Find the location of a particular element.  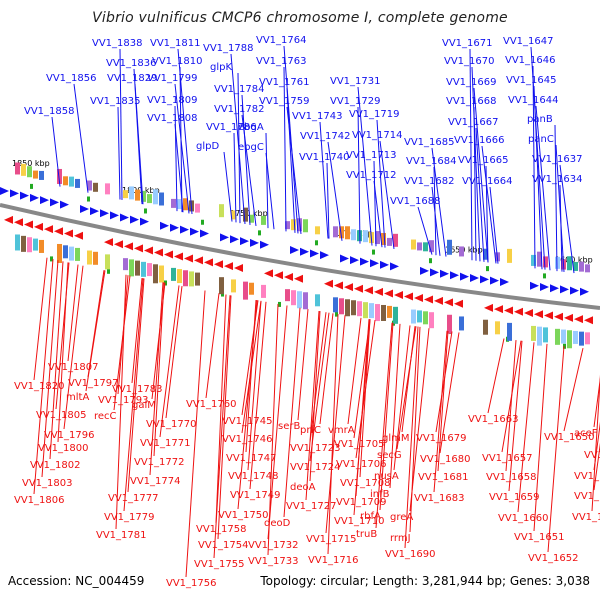

reverse-gene-label: VV1_1755 is located at coordinates (219, 564).